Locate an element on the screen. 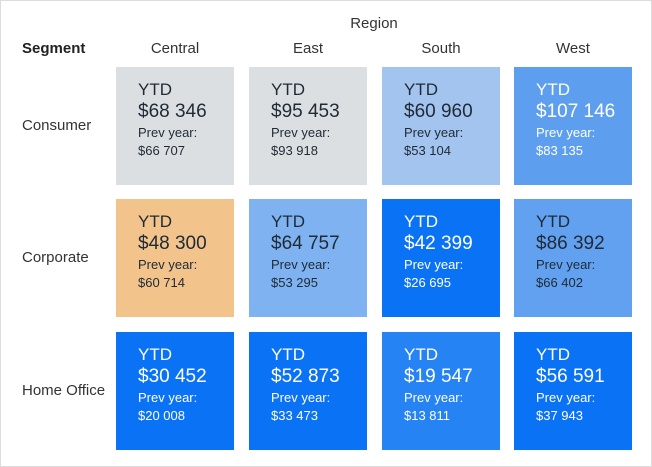  ytd-value: $107 146 is located at coordinates (576, 111).